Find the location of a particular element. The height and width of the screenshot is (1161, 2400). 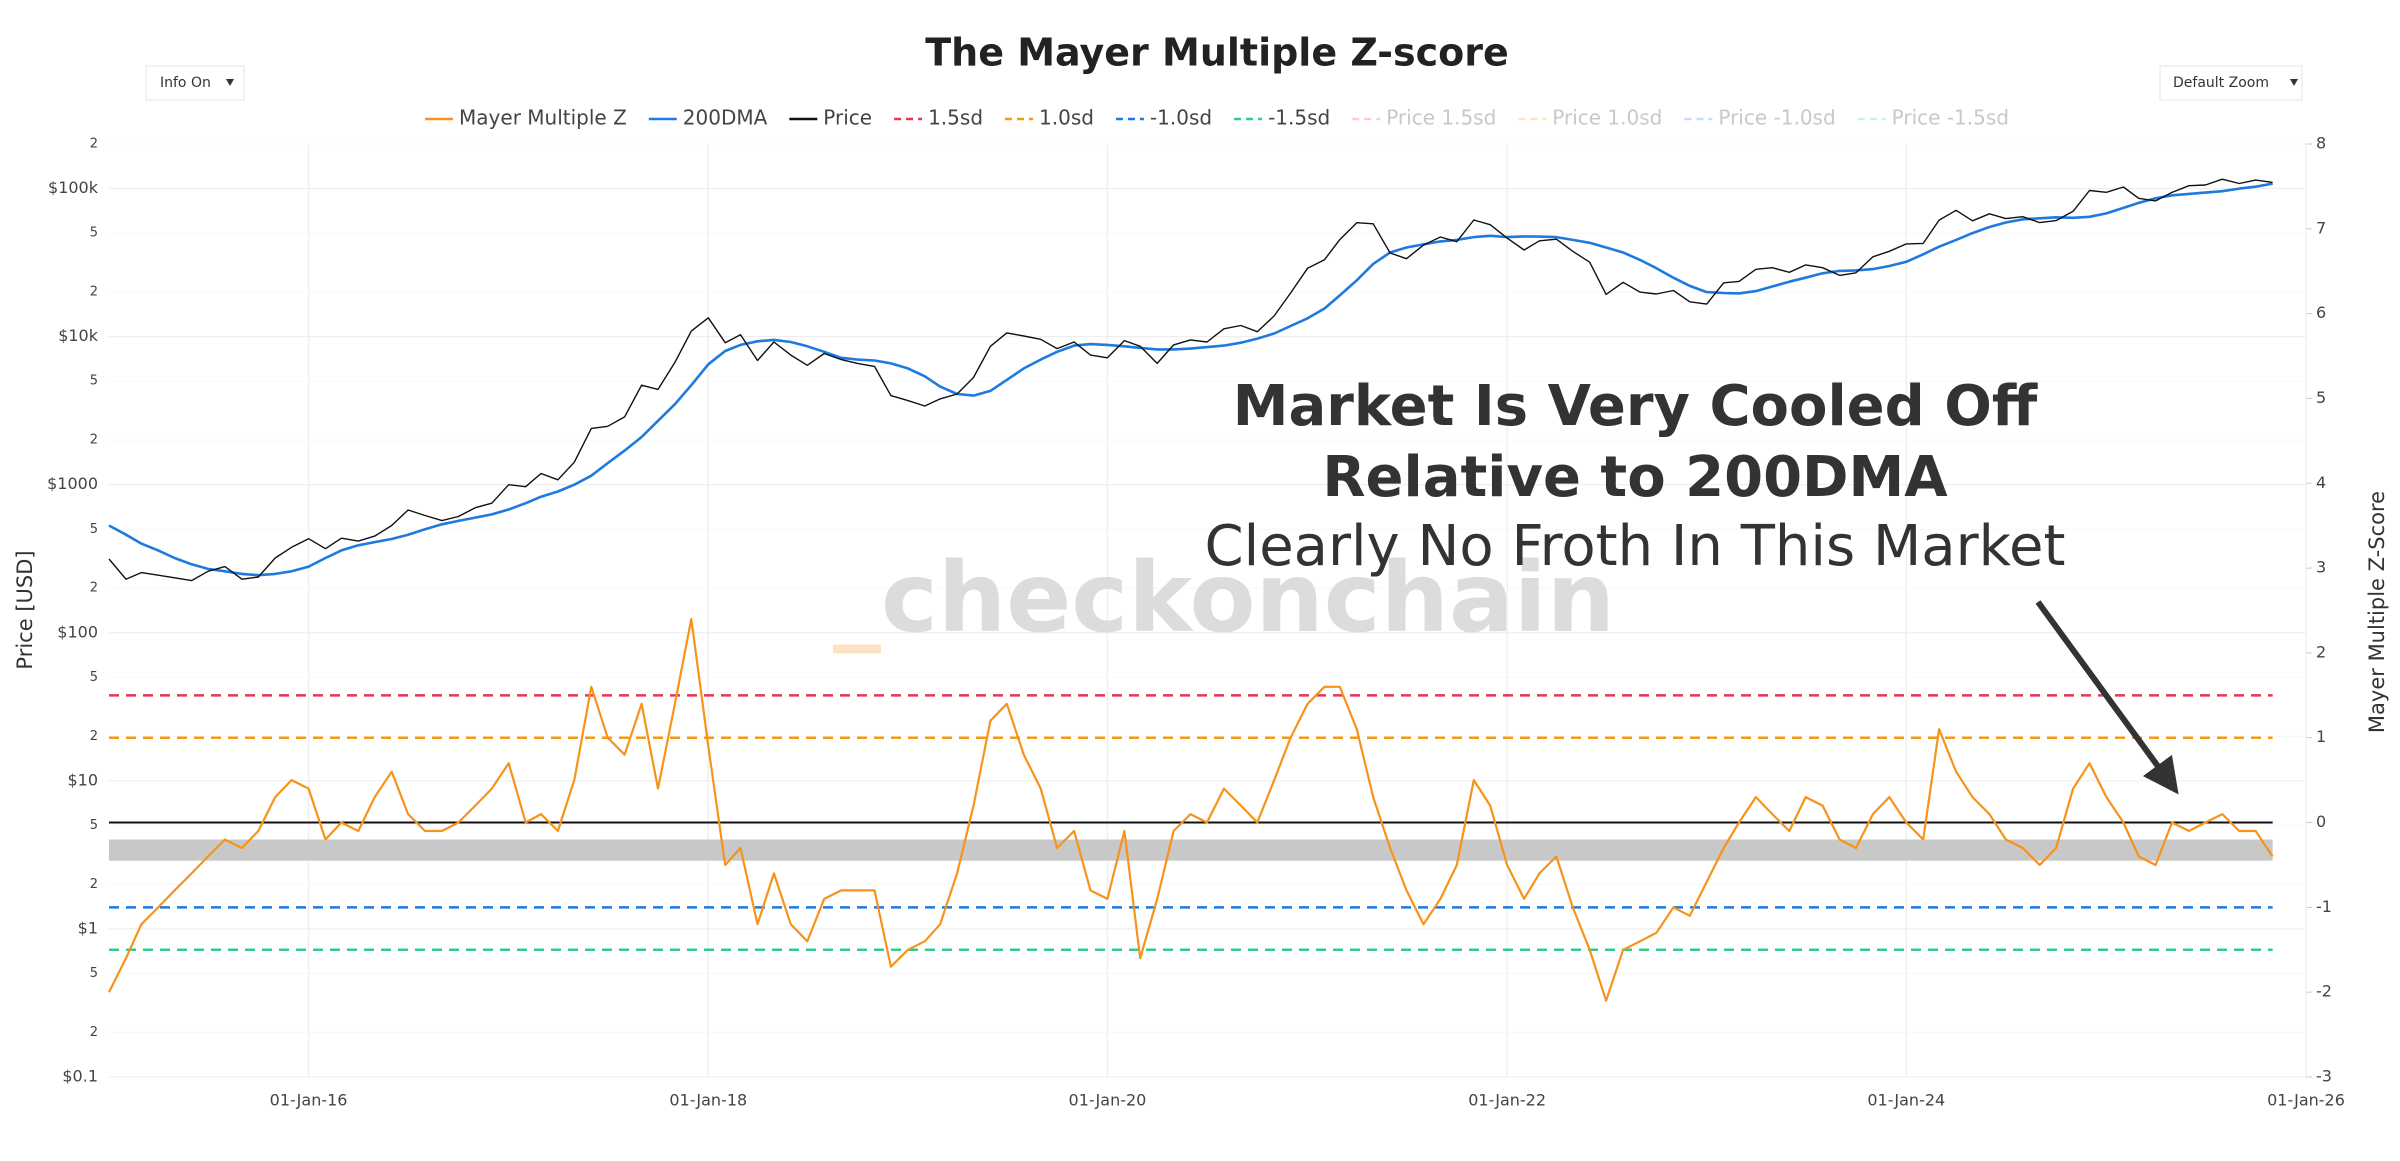

legend-label: 1.0sd is located at coordinates (1066, 118).